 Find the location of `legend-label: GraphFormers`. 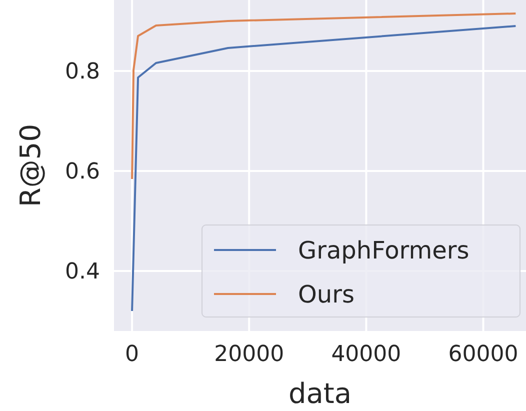

legend-label: GraphFormers is located at coordinates (384, 250).